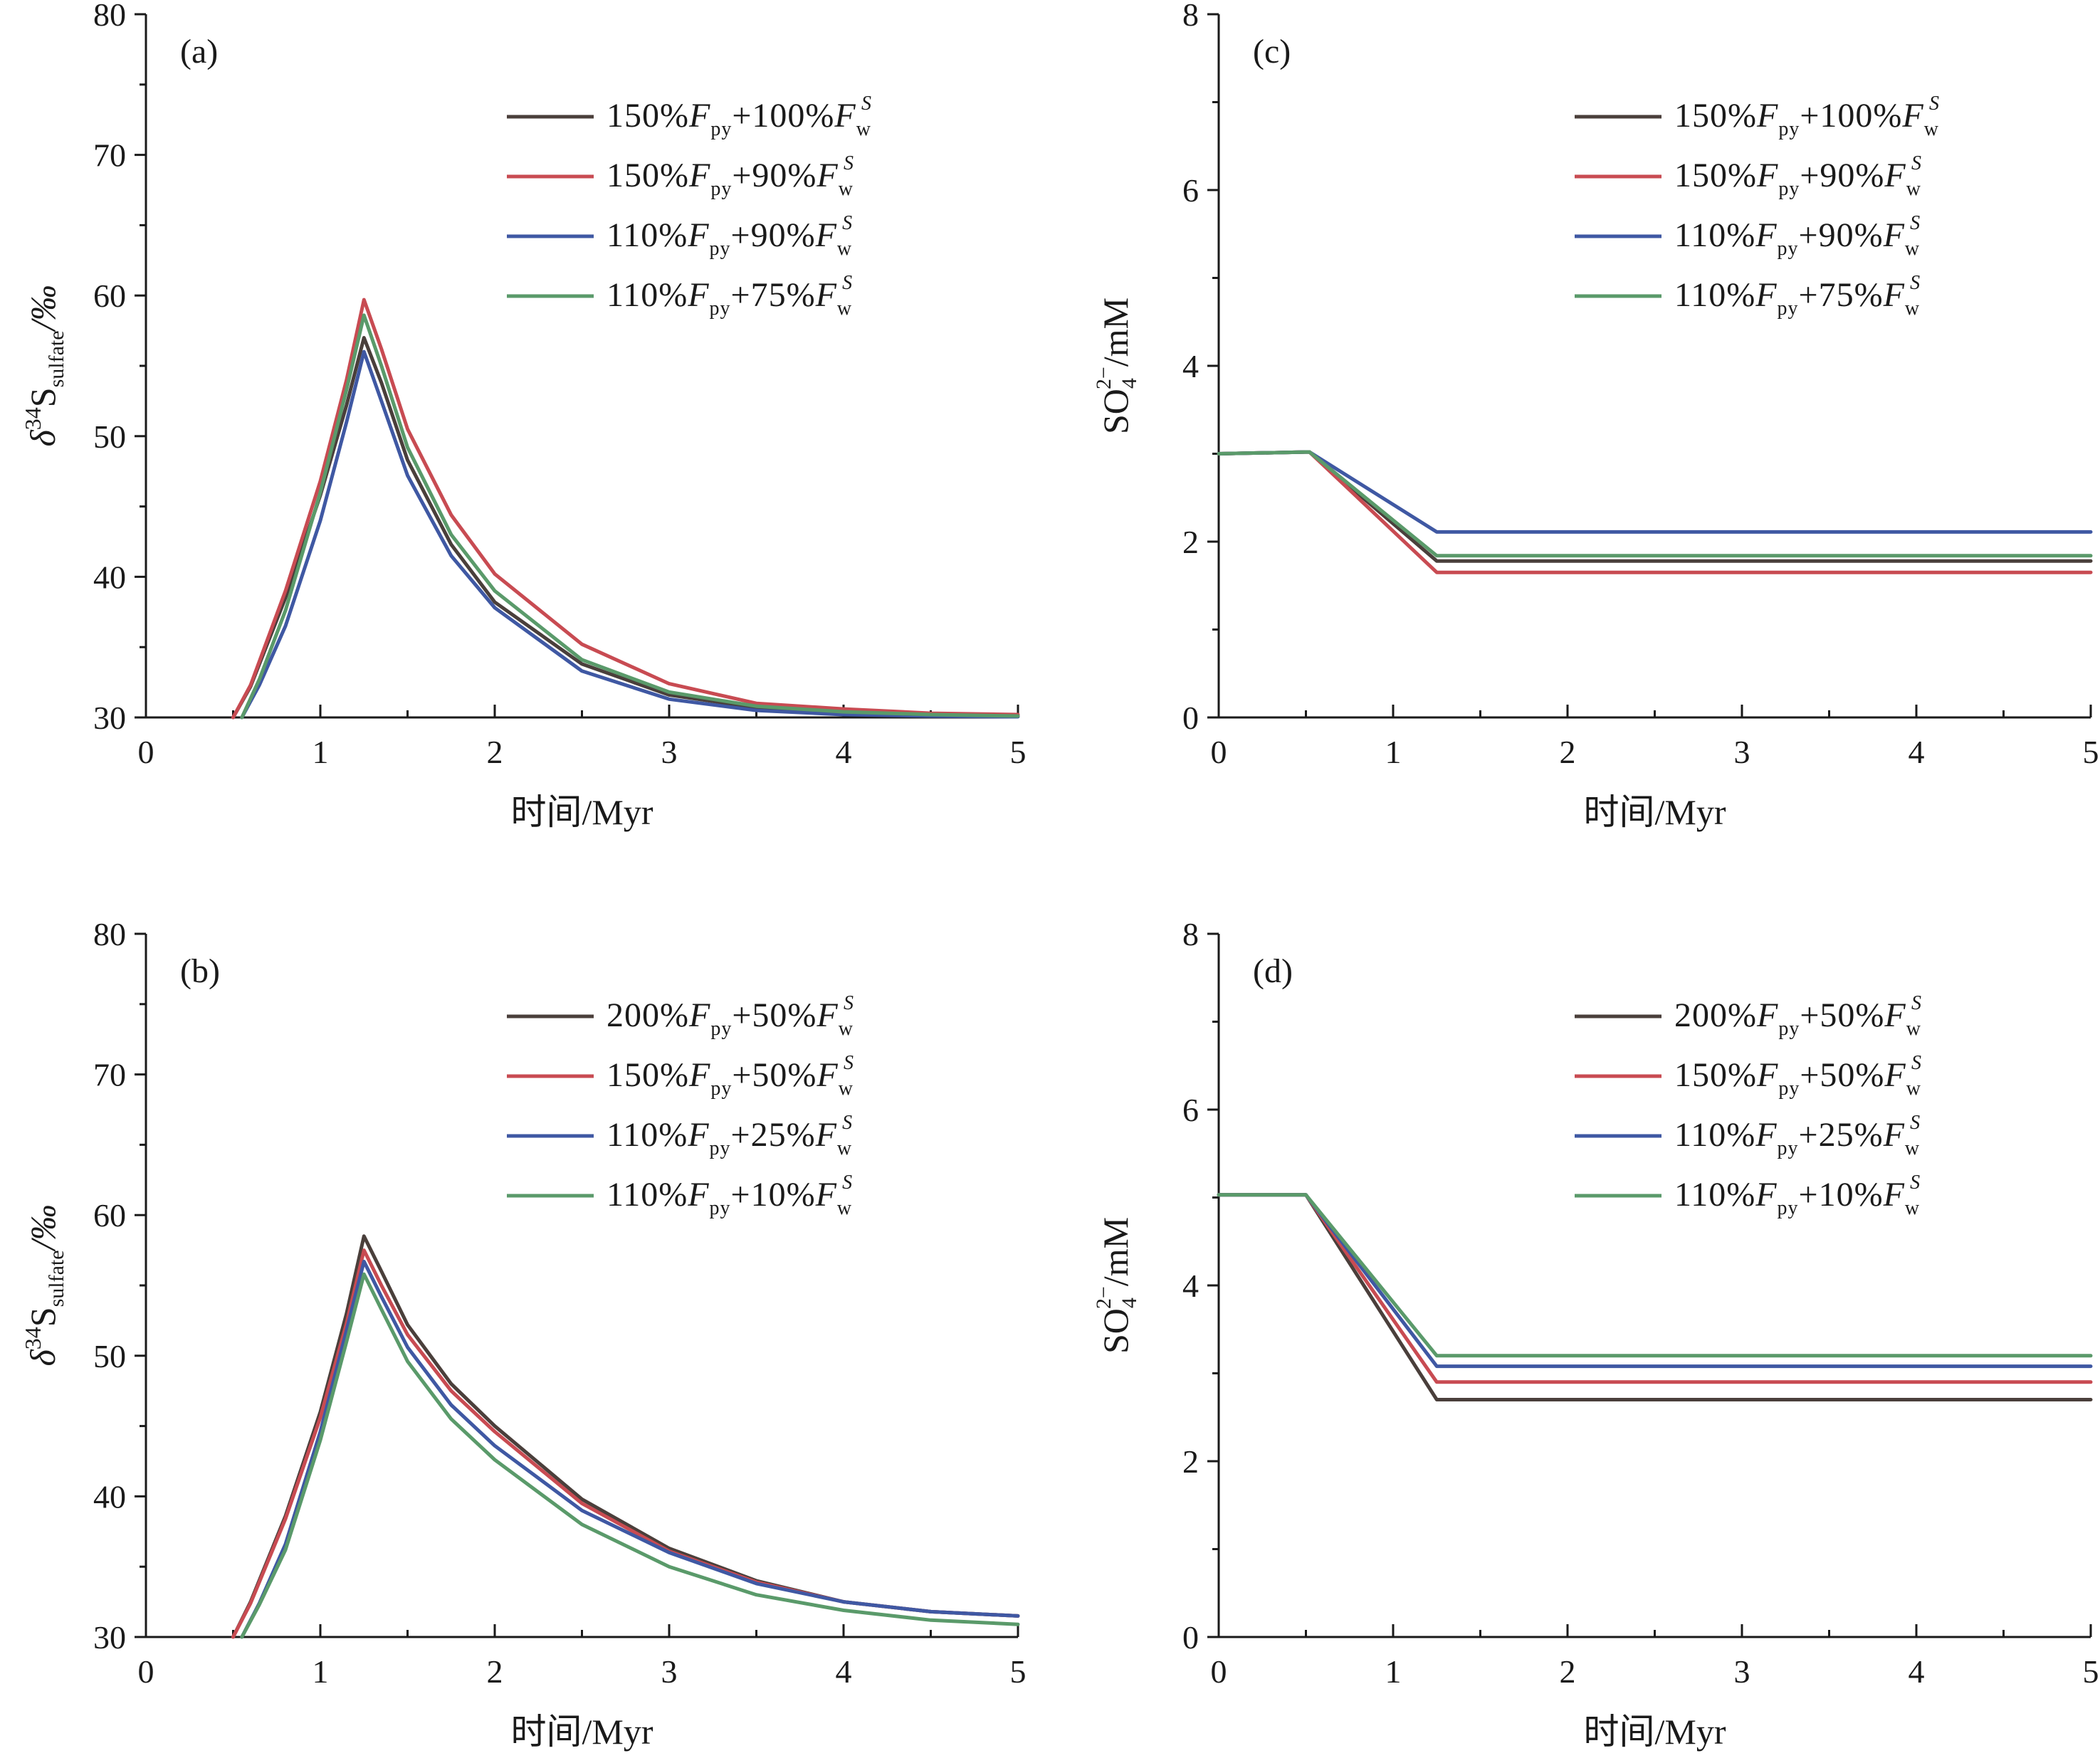 The image size is (2100, 1758). What do you see at coordinates (199, 51) in the screenshot?
I see `panel-label: (a)` at bounding box center [199, 51].